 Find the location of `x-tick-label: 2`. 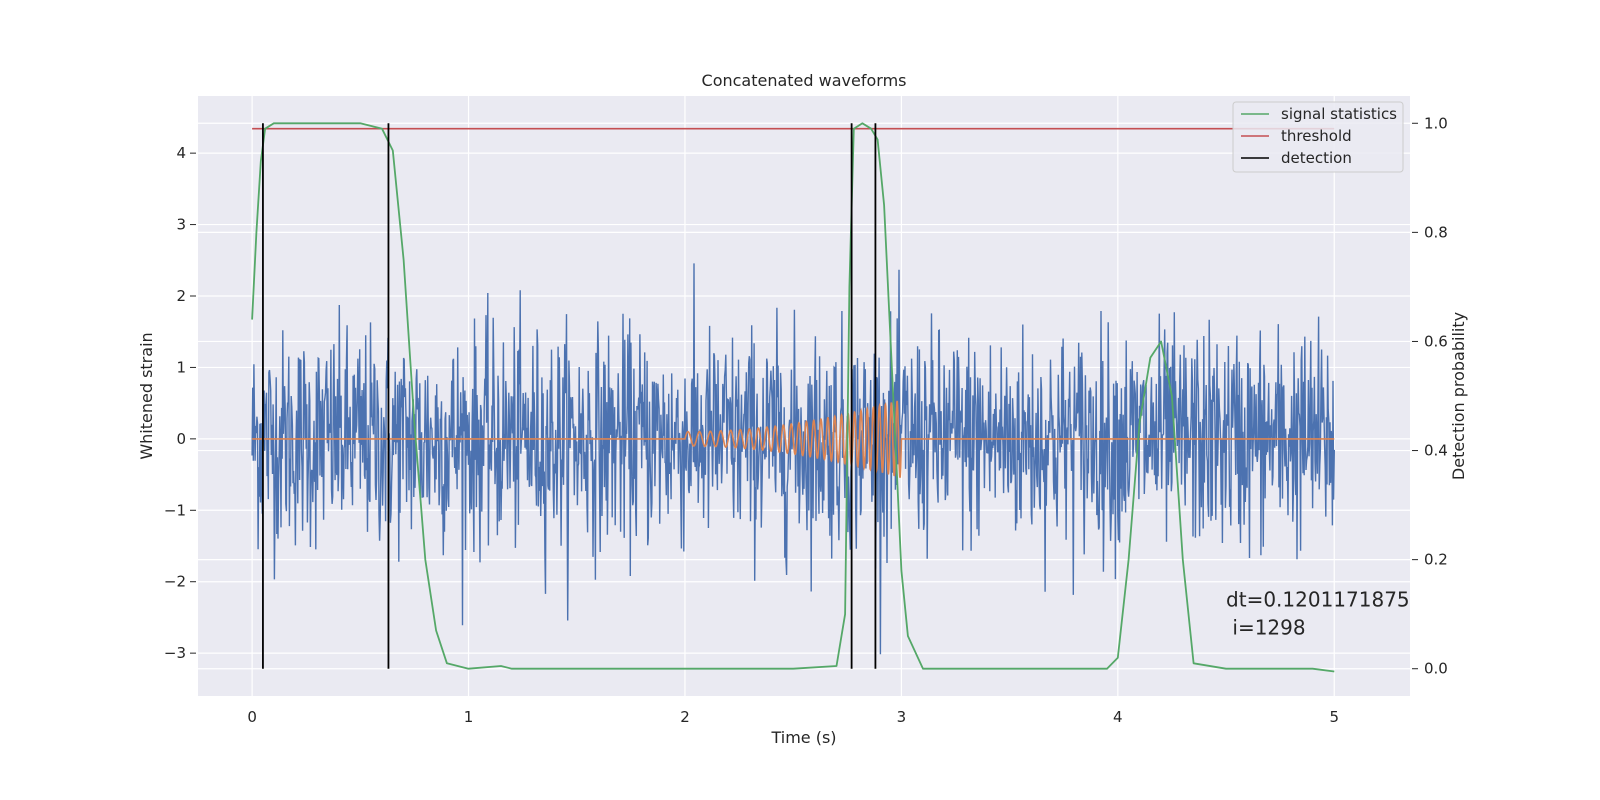

x-tick-label: 2 is located at coordinates (685, 717).